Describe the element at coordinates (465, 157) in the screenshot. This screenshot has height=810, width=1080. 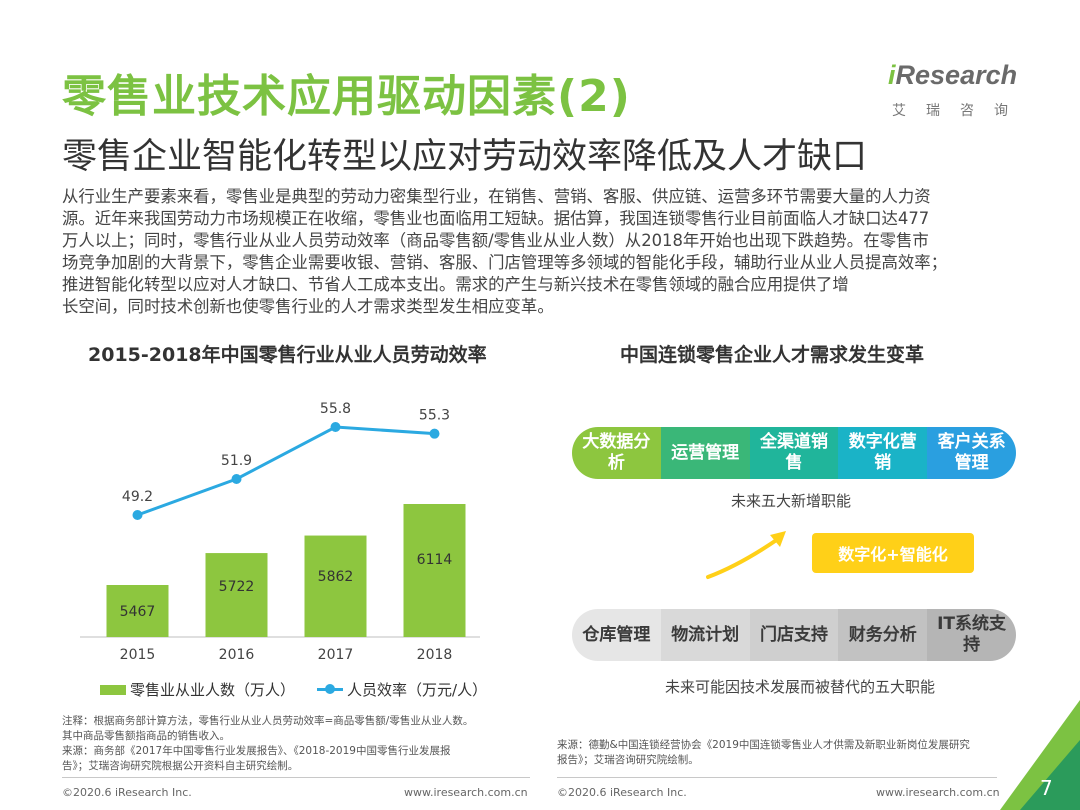
I see `page-subtitle: 零售企业智能化转型以应对劳动效率降低及人才缺口` at that location.